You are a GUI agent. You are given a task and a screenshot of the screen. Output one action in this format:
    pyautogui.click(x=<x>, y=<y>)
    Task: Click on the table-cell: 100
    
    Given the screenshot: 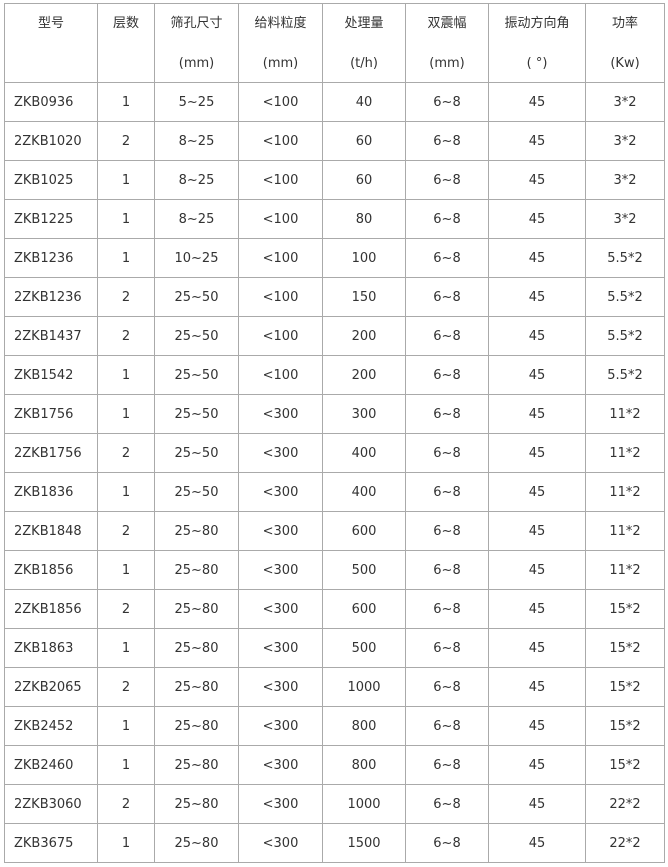 What is the action you would take?
    pyautogui.click(x=364, y=258)
    